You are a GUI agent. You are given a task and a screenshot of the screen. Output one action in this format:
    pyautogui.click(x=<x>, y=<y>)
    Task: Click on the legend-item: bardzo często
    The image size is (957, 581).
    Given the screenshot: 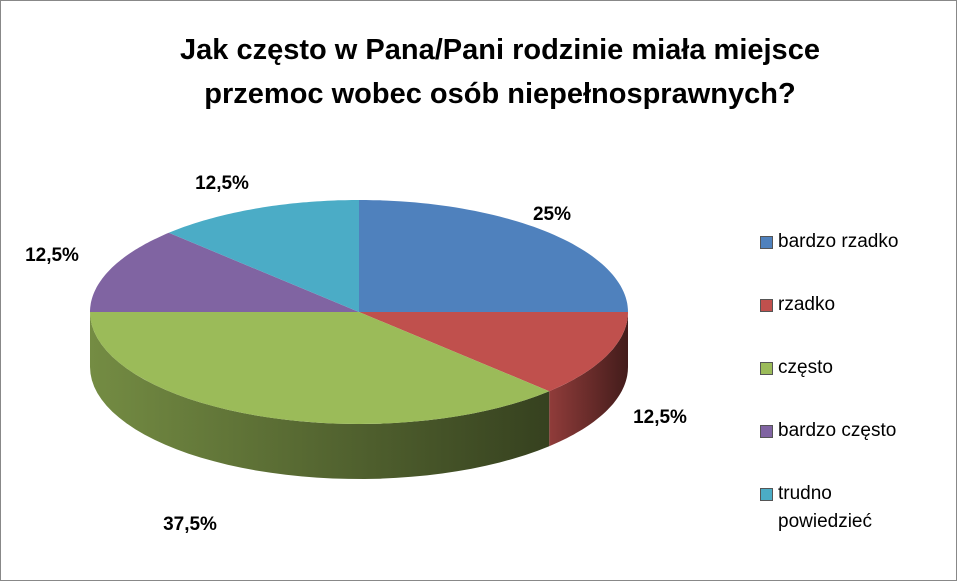 What is the action you would take?
    pyautogui.click(x=855, y=448)
    